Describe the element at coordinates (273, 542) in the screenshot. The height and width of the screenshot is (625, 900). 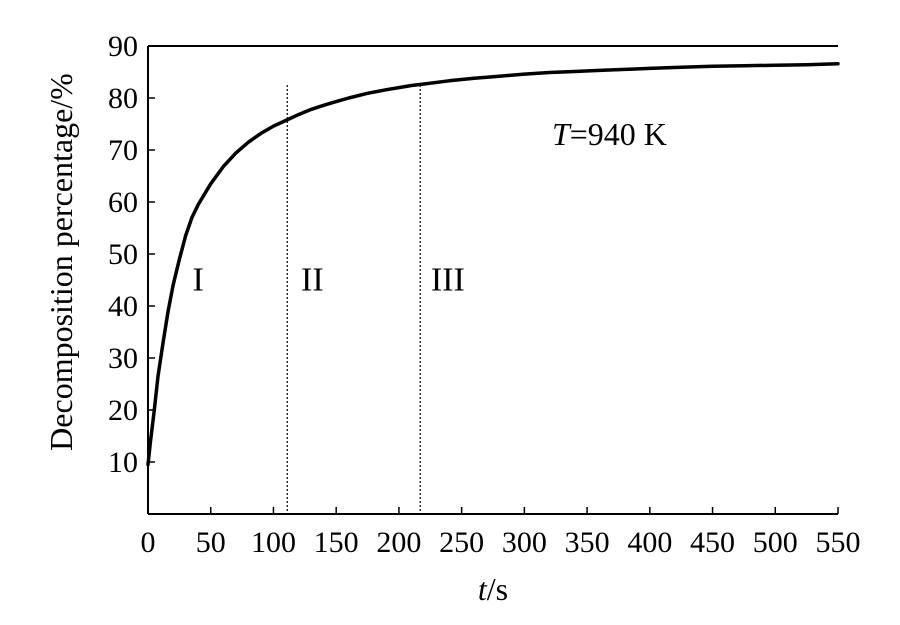
I see `x-tick-label: 100` at that location.